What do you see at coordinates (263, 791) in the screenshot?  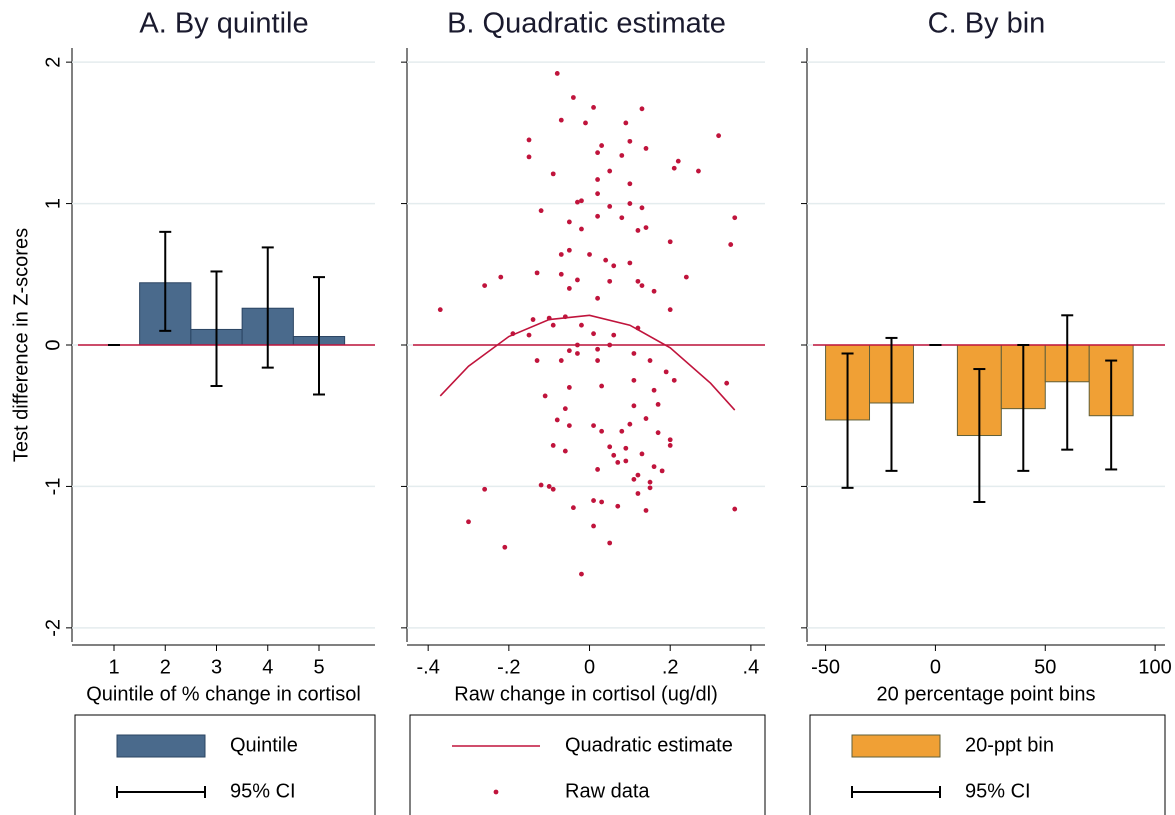 I see `legend-label: 95% CI` at bounding box center [263, 791].